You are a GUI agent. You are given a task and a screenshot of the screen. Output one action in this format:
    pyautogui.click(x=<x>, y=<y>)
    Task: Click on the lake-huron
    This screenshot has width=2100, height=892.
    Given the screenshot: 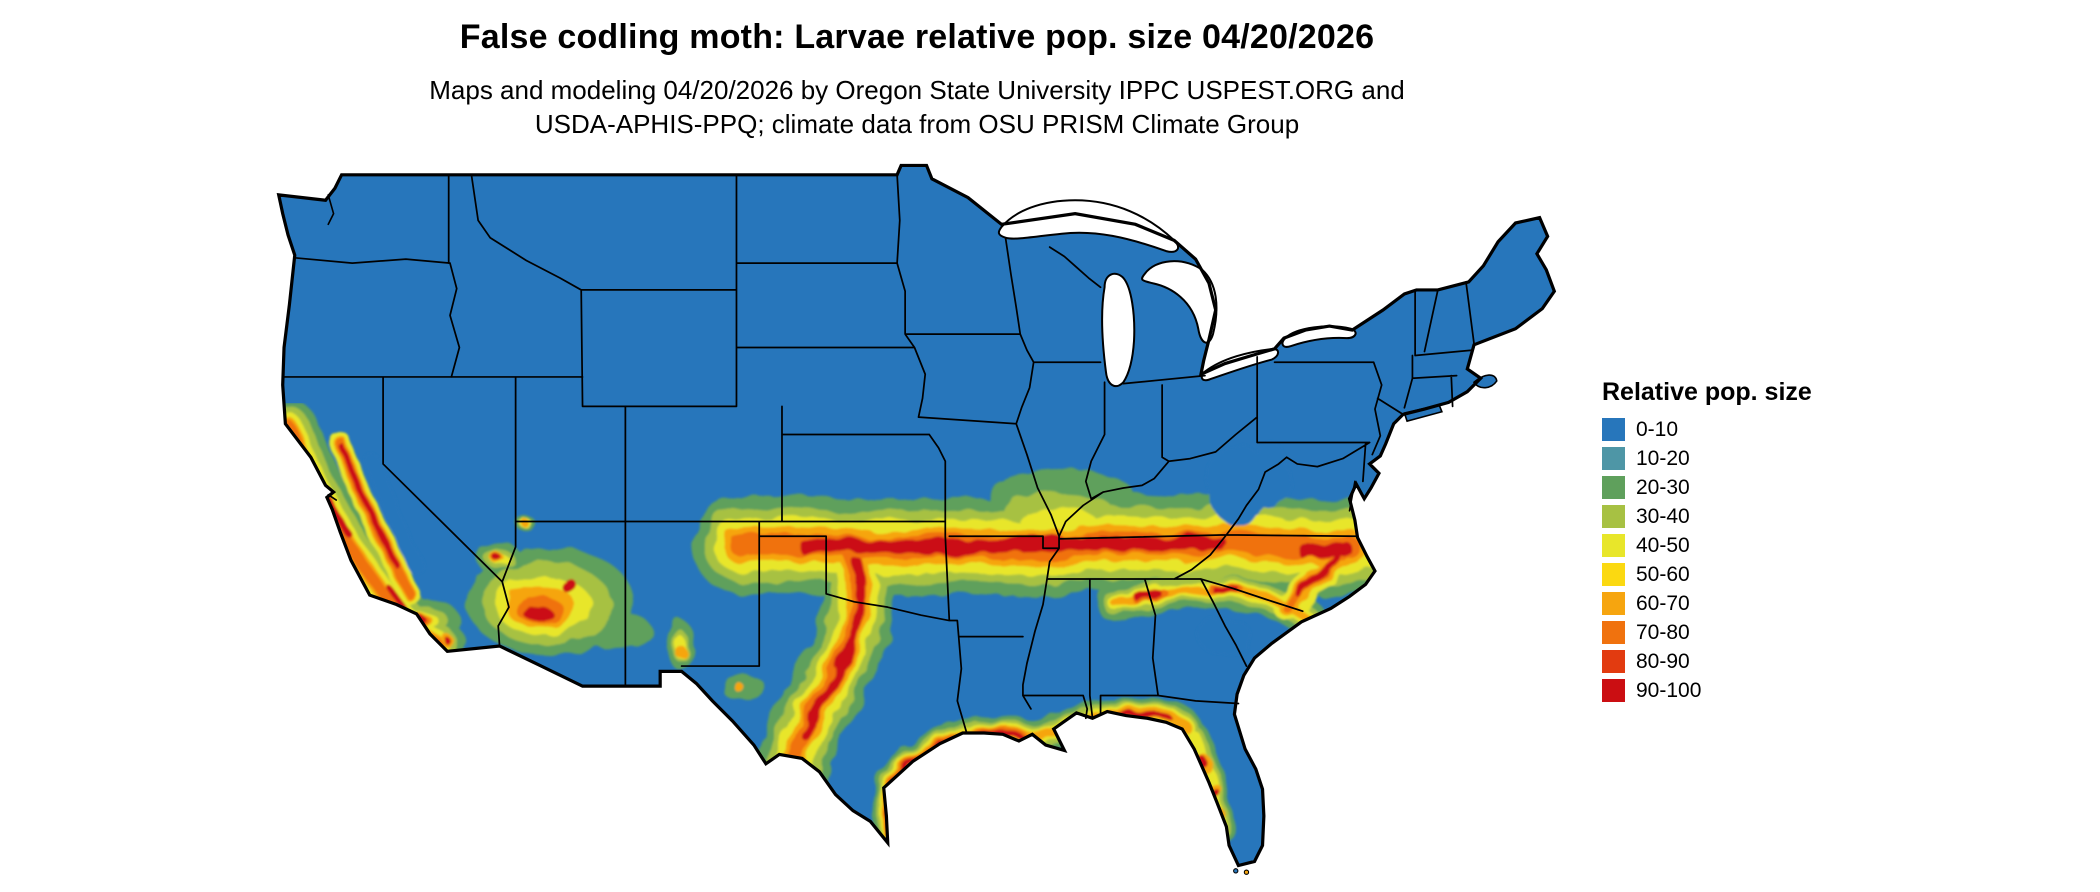 What is the action you would take?
    pyautogui.click(x=1179, y=302)
    